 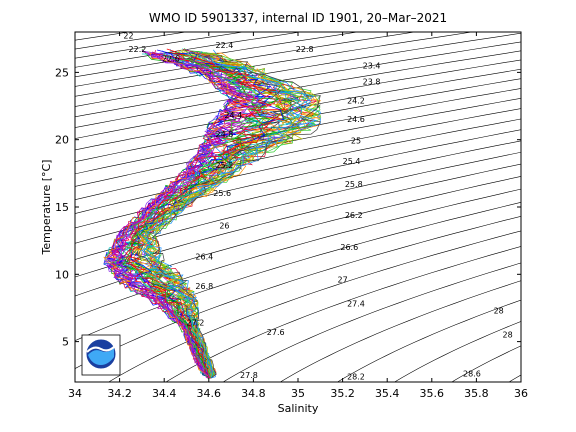 I want to click on isopycnal-label: 22, so click(x=128, y=36).